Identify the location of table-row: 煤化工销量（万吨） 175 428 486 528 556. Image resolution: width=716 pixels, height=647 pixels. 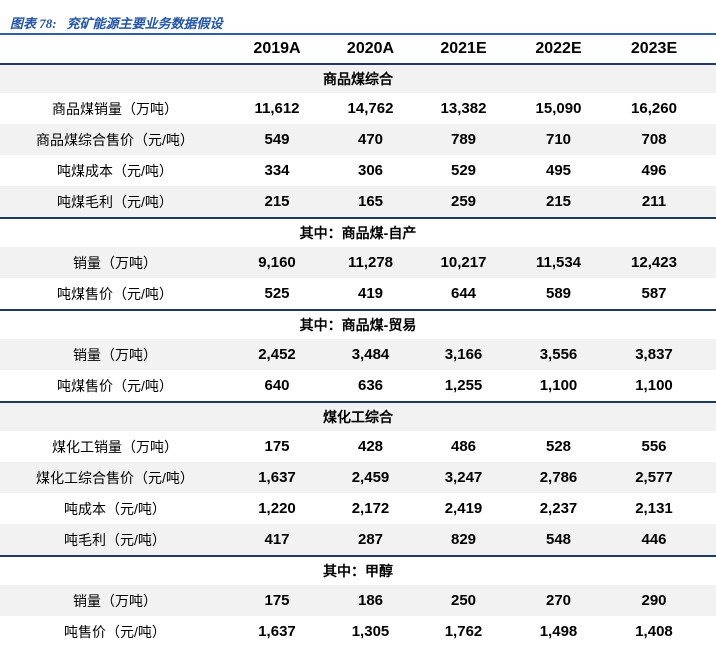
(358, 446).